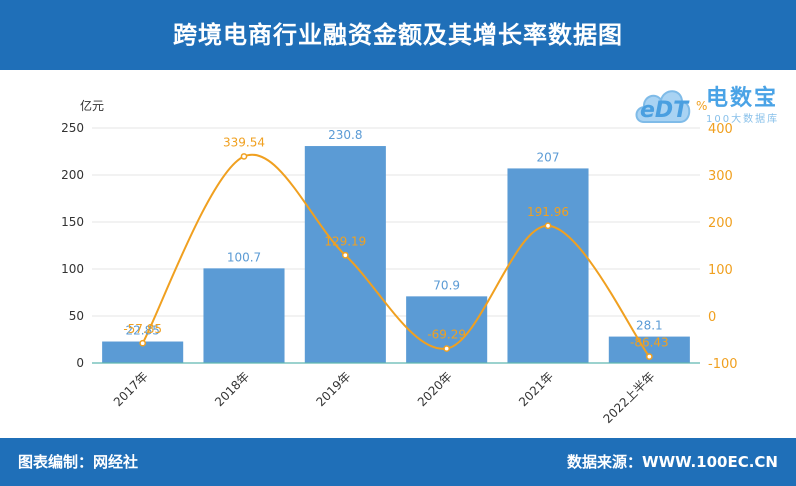 The height and width of the screenshot is (486, 796). I want to click on footer-bar: 图表编制：网经社 数据来源：WWW.100EC.CN, so click(398, 462).